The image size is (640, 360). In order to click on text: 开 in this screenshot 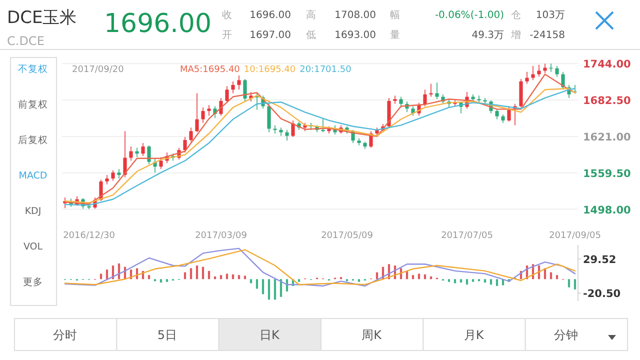, I will do `click(227, 35)`.